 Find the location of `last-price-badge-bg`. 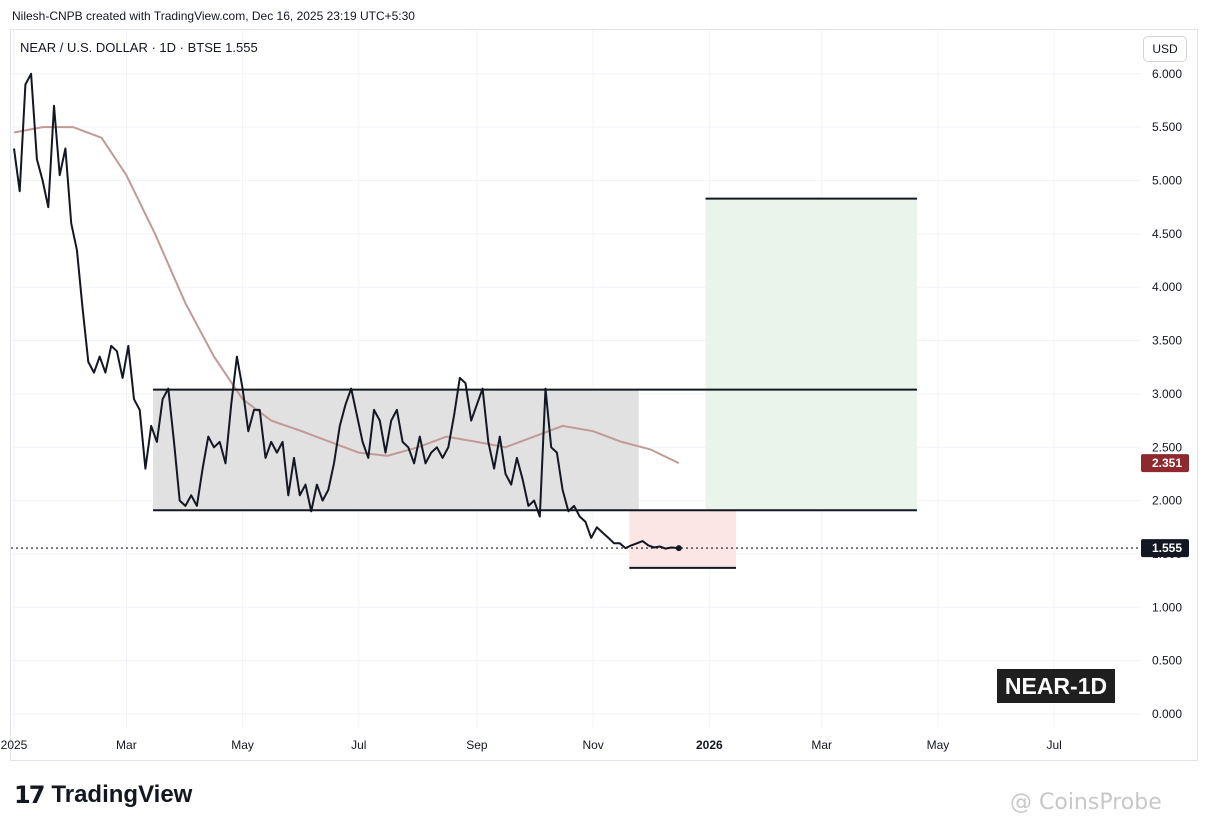

last-price-badge-bg is located at coordinates (1165, 548).